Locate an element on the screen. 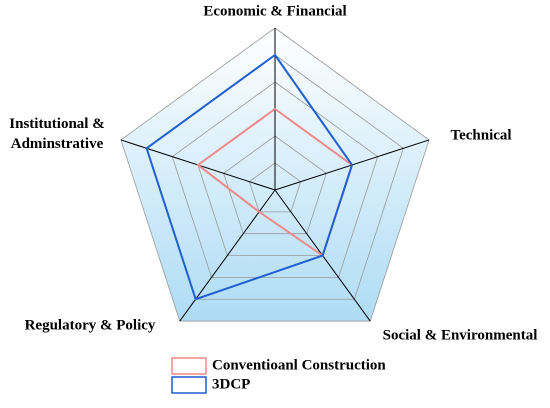 The height and width of the screenshot is (408, 550). axis-label: Institutional & Adminstrative is located at coordinates (56, 134).